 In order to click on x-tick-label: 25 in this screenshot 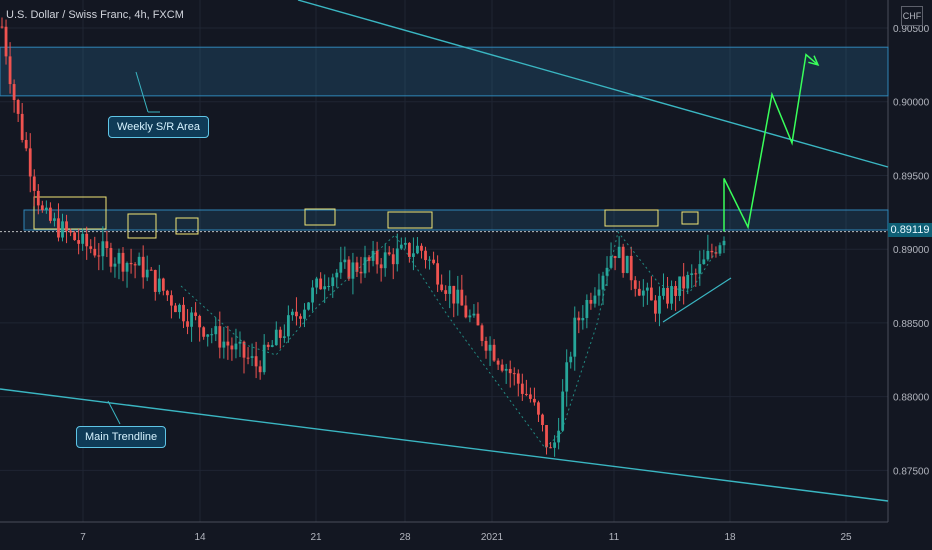, I will do `click(846, 537)`.